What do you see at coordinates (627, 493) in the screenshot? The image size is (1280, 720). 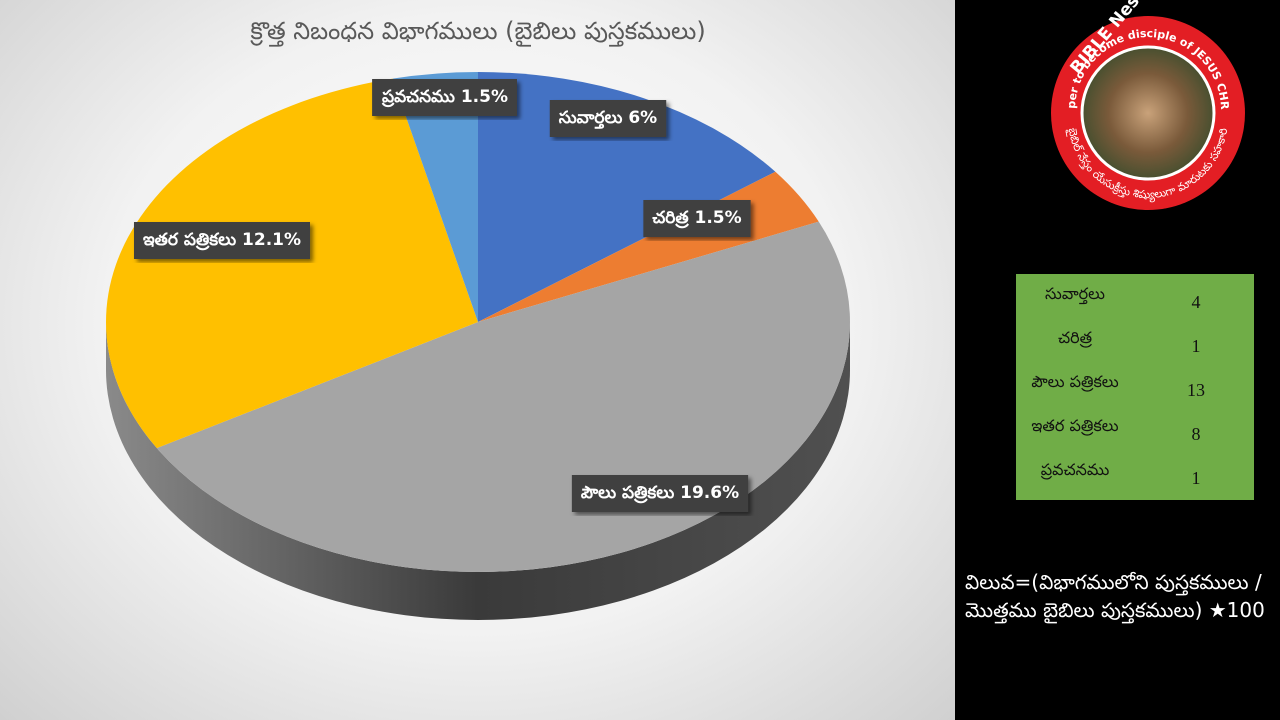 I see `category-name: పౌలు పత్రికలు` at bounding box center [627, 493].